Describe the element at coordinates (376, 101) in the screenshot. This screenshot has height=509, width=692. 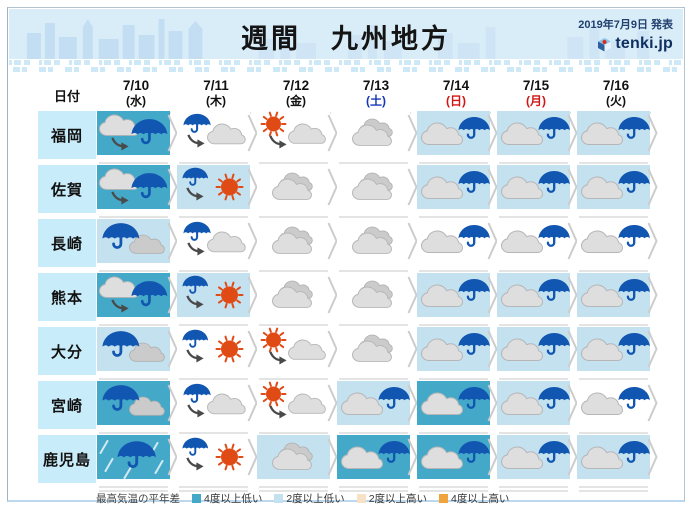
I see `day-of-week-text: (土)` at that location.